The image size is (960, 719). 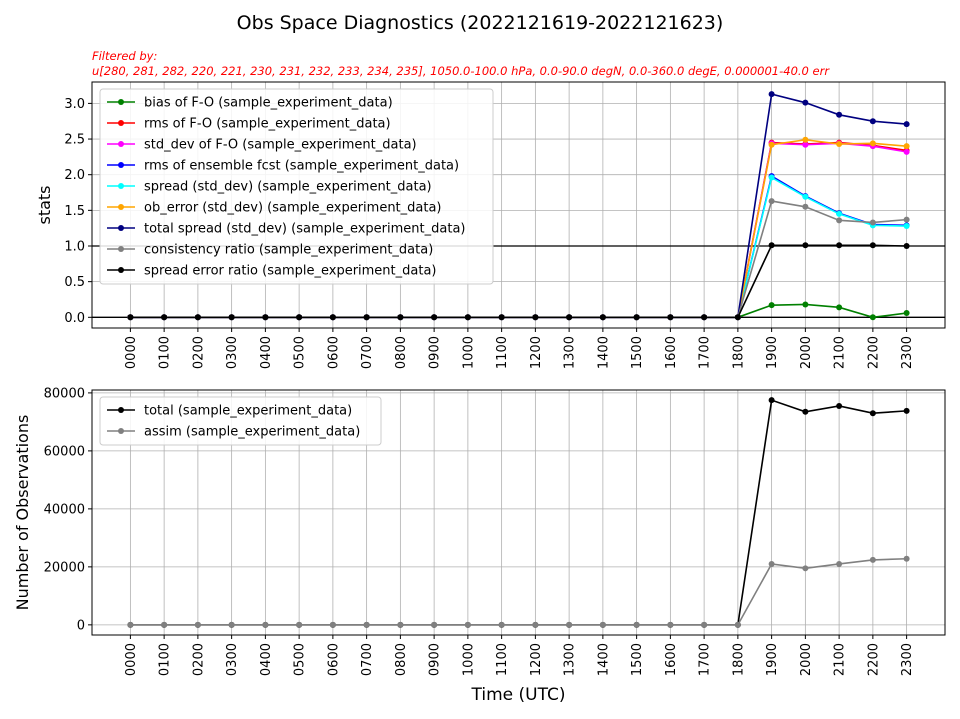 What do you see at coordinates (74, 211) in the screenshot?
I see `y-tick-label: 1.5` at bounding box center [74, 211].